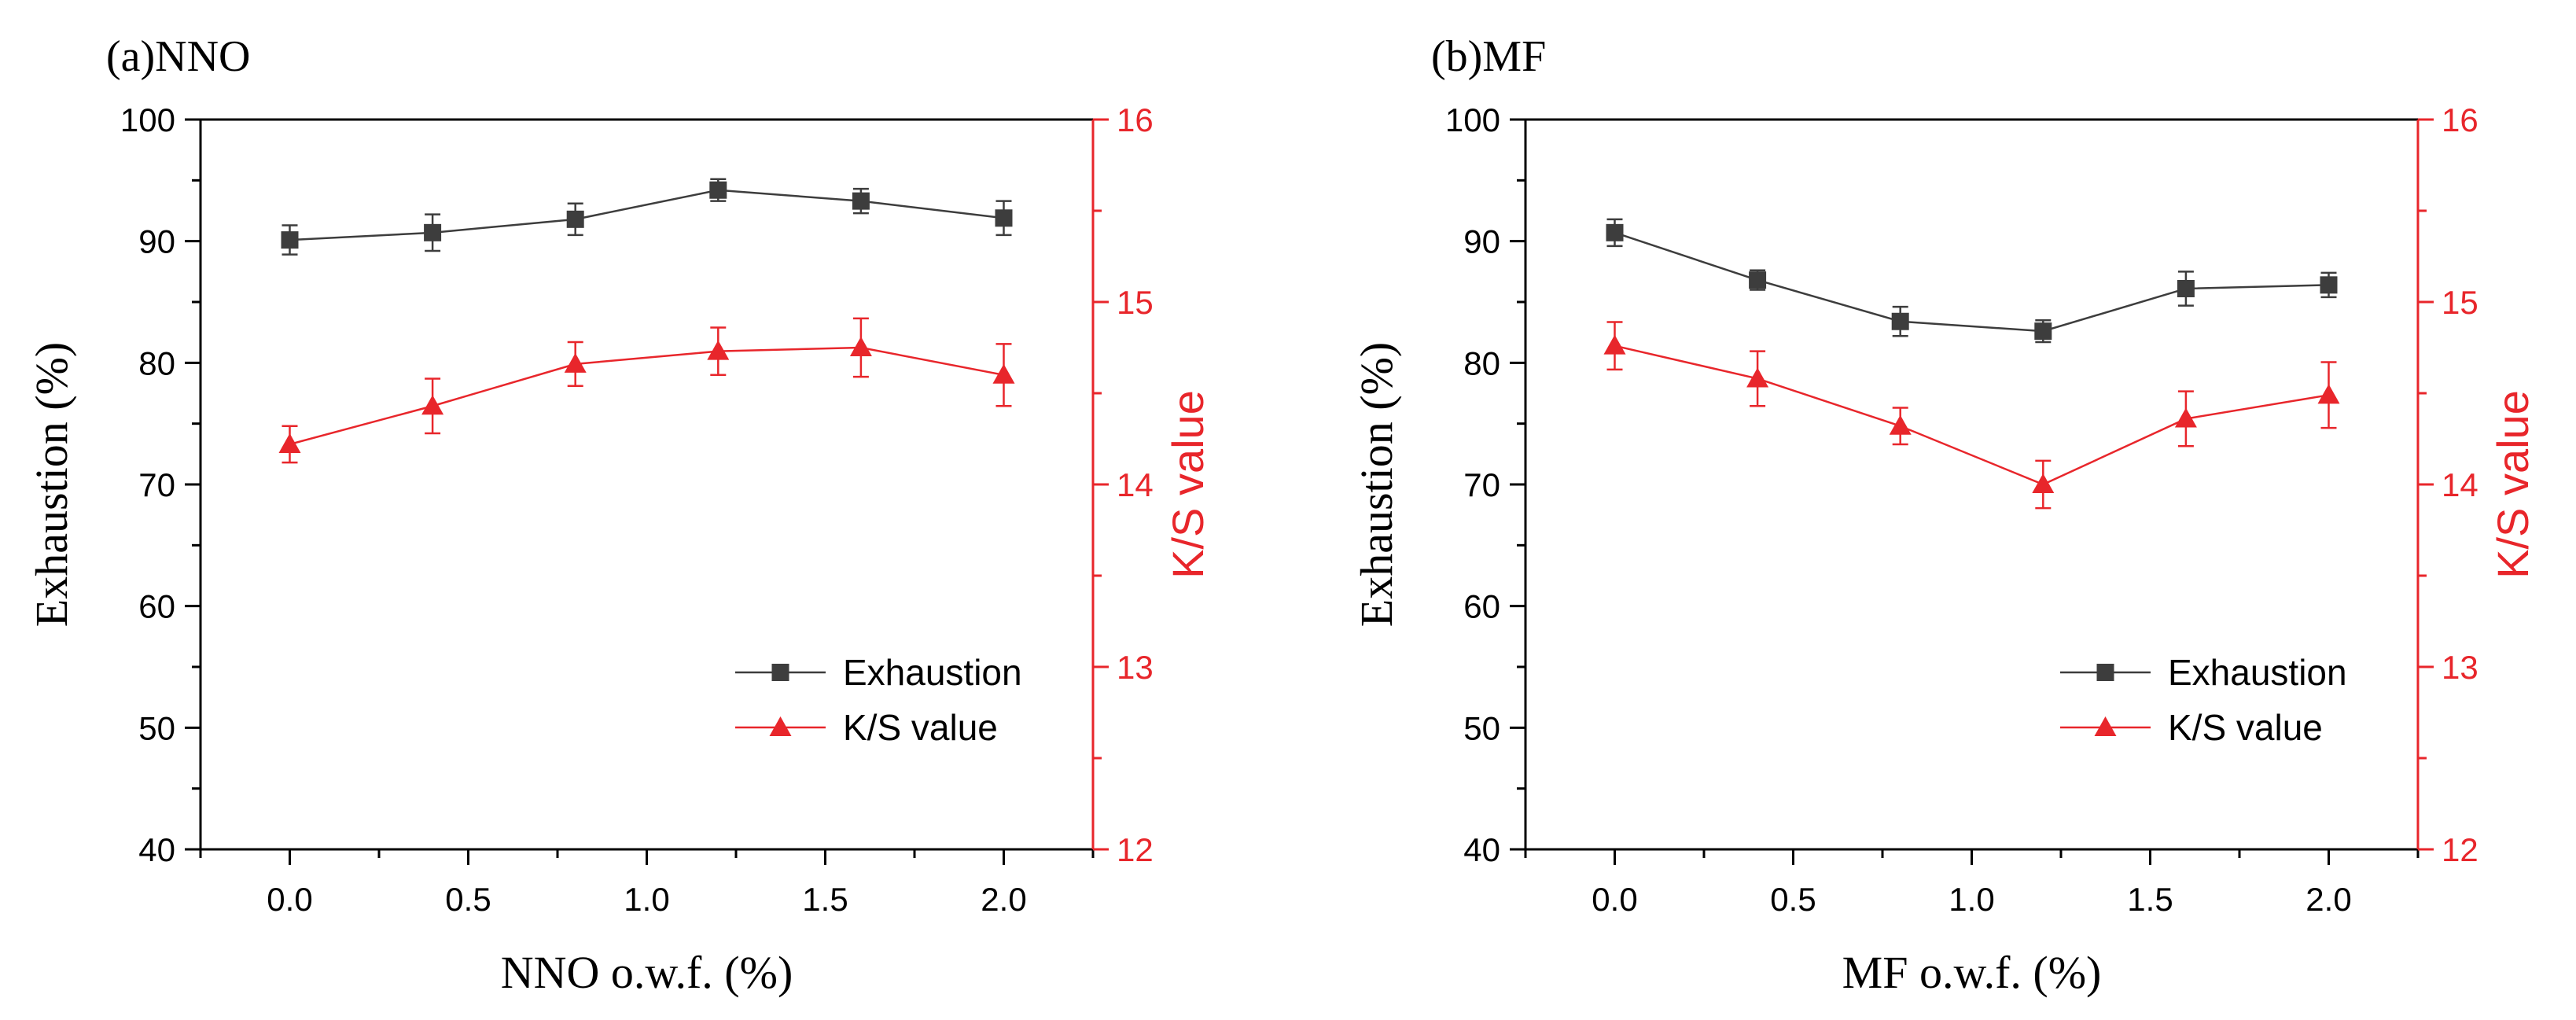 The width and height of the screenshot is (2576, 1020). What do you see at coordinates (1488, 56) in the screenshot?
I see `panel-label: (b)MF` at bounding box center [1488, 56].